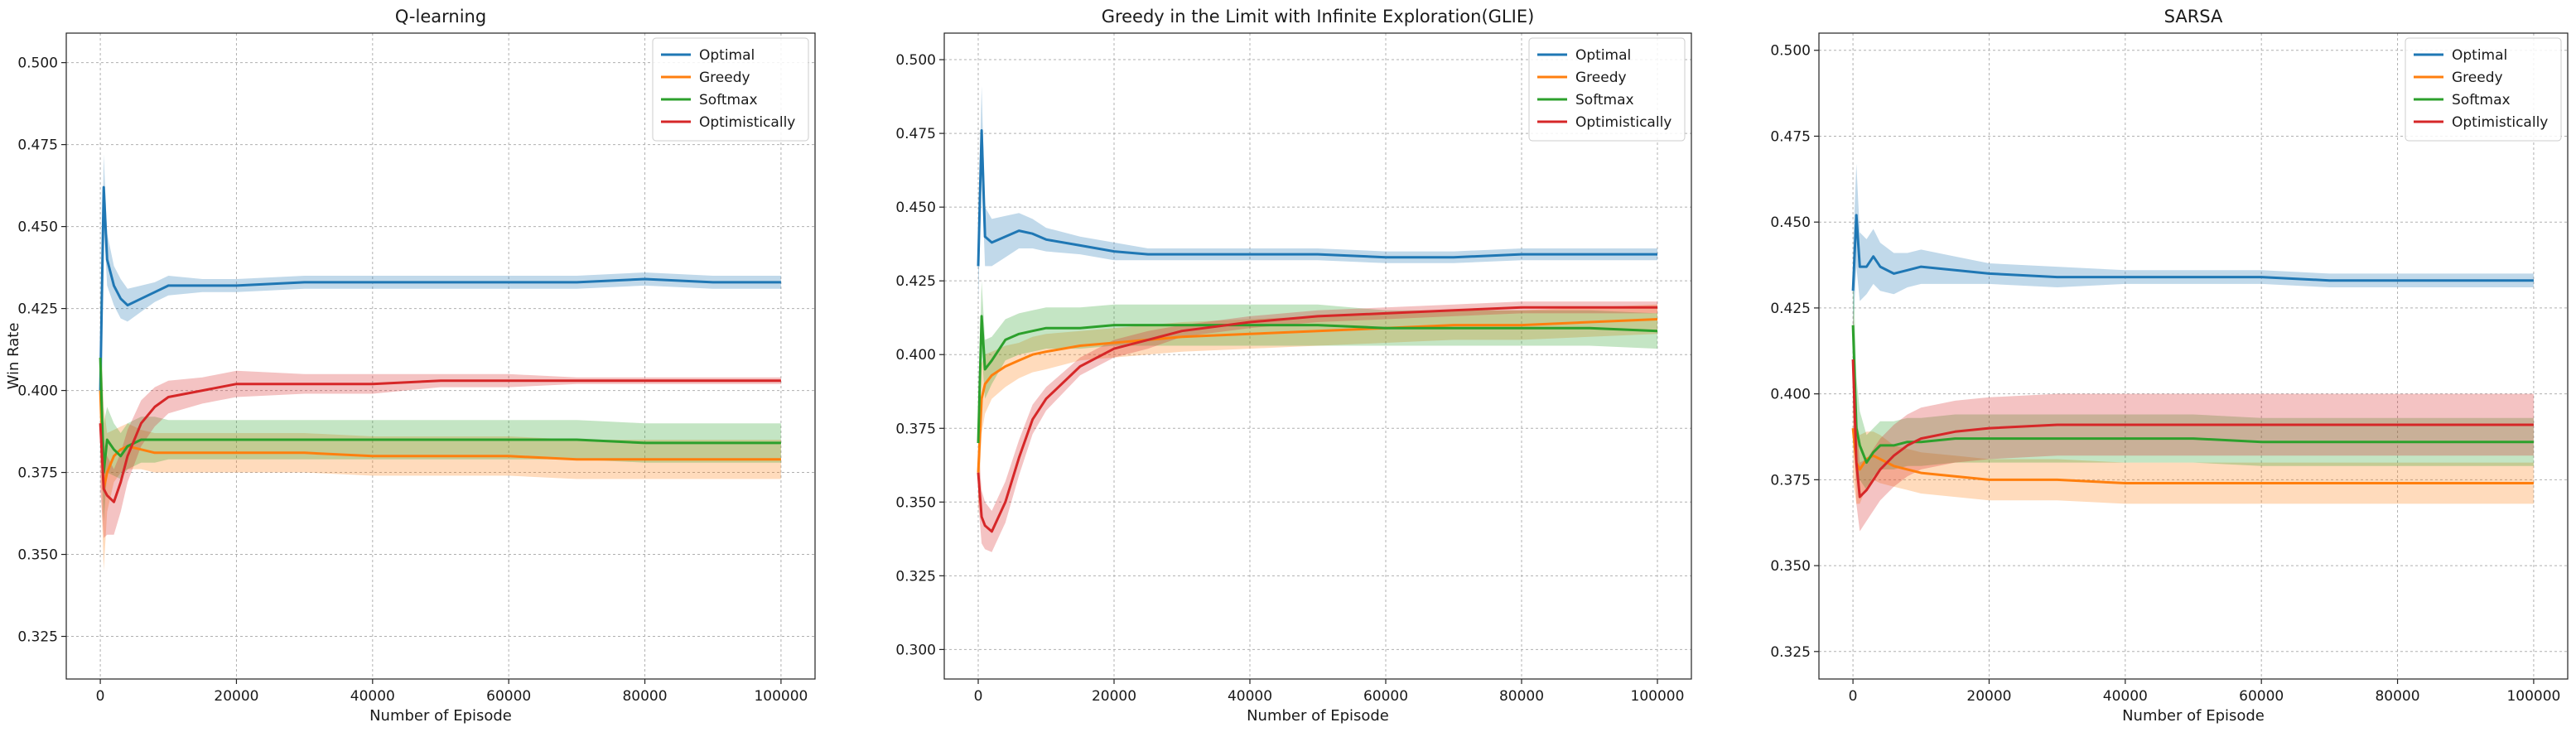 The image size is (2576, 732). I want to click on series-band-optimal, so click(1317, 194).